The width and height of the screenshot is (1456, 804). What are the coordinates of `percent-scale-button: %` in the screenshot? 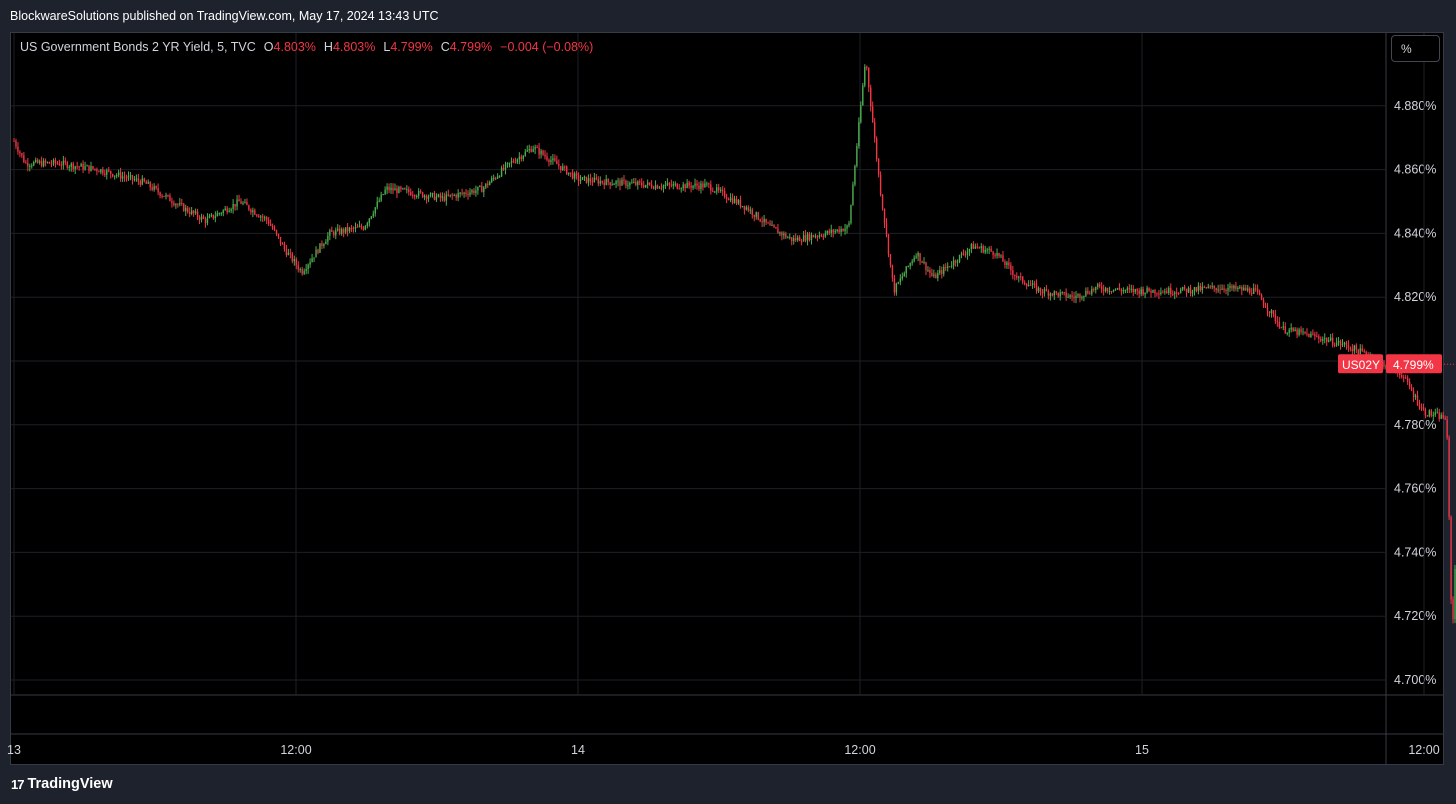 It's located at (1415, 48).